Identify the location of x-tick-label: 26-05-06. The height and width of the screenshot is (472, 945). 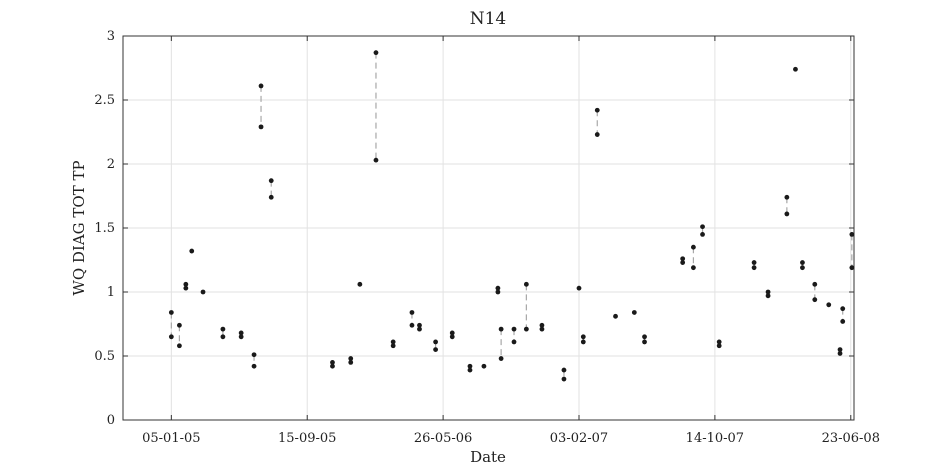
(443, 438).